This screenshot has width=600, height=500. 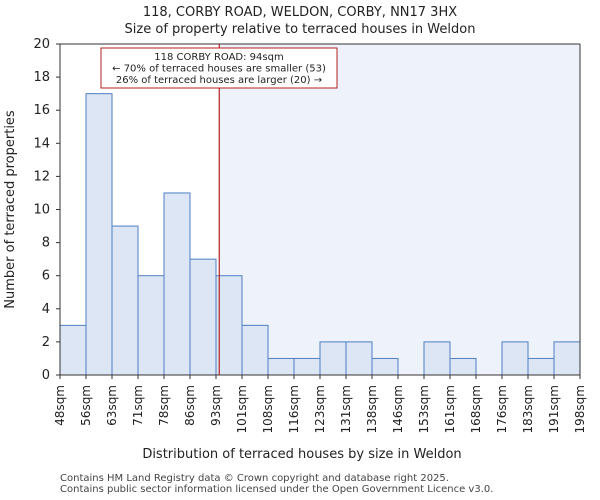 What do you see at coordinates (502, 409) in the screenshot?
I see `x-tick-label: 176sqm` at bounding box center [502, 409].